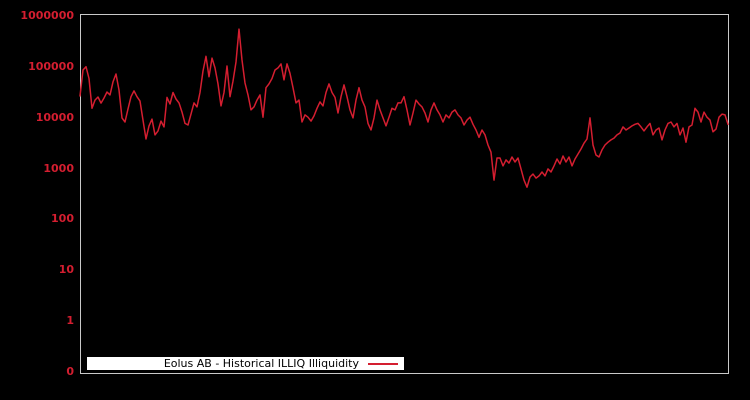  Describe the element at coordinates (261, 363) in the screenshot. I see `legend-label: Eolus AB - Historical ILLIQ Illiquidity` at that location.